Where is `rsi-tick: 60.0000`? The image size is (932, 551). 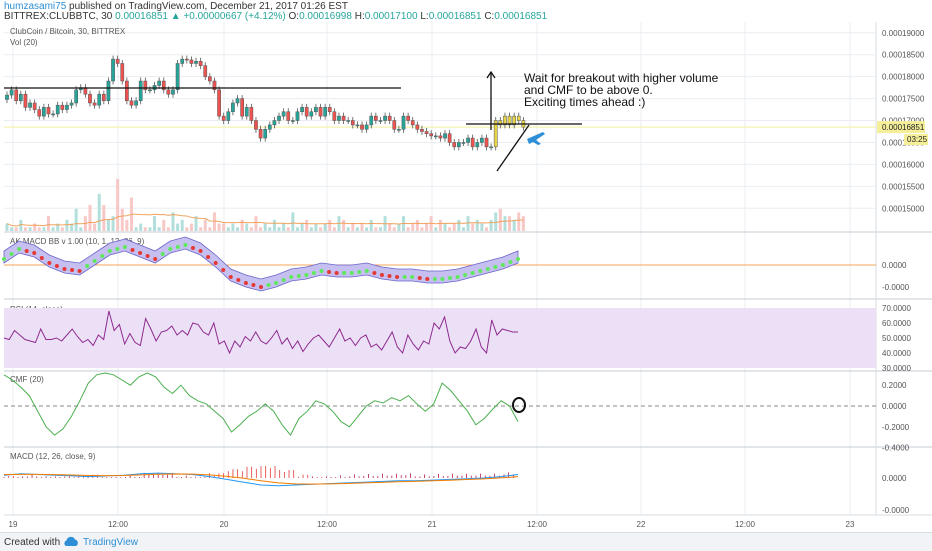 rsi-tick: 60.0000 is located at coordinates (896, 323).